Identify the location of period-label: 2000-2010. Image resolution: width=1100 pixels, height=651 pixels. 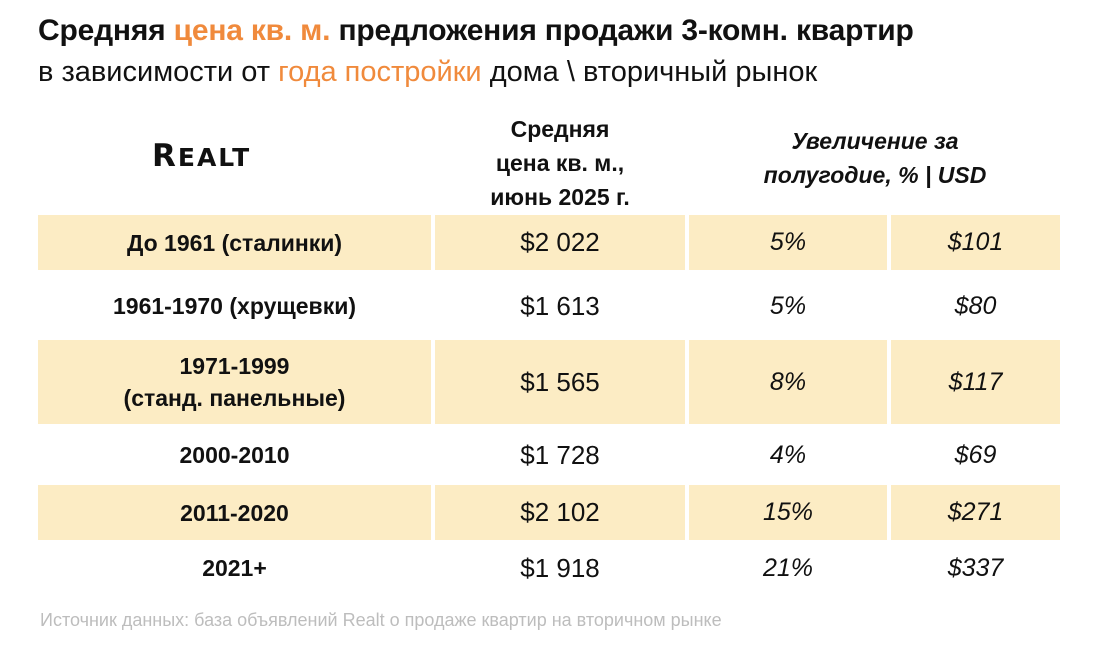
(234, 455).